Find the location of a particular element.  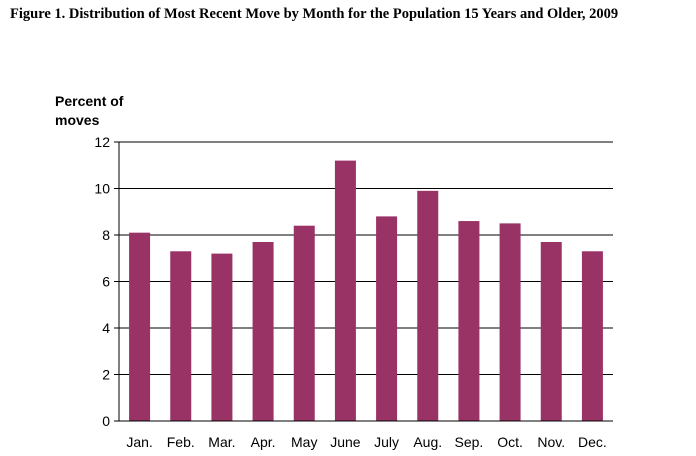

x-tick-label-jan: Jan. is located at coordinates (139, 442).